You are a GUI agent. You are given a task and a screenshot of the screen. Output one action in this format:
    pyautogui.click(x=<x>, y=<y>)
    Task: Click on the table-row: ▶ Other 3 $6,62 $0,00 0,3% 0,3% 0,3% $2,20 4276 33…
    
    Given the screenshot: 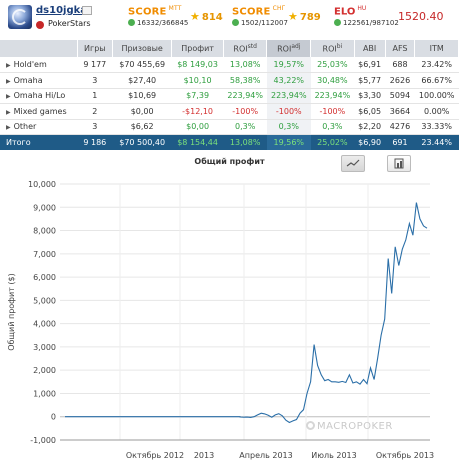 What is the action you would take?
    pyautogui.click(x=229, y=127)
    